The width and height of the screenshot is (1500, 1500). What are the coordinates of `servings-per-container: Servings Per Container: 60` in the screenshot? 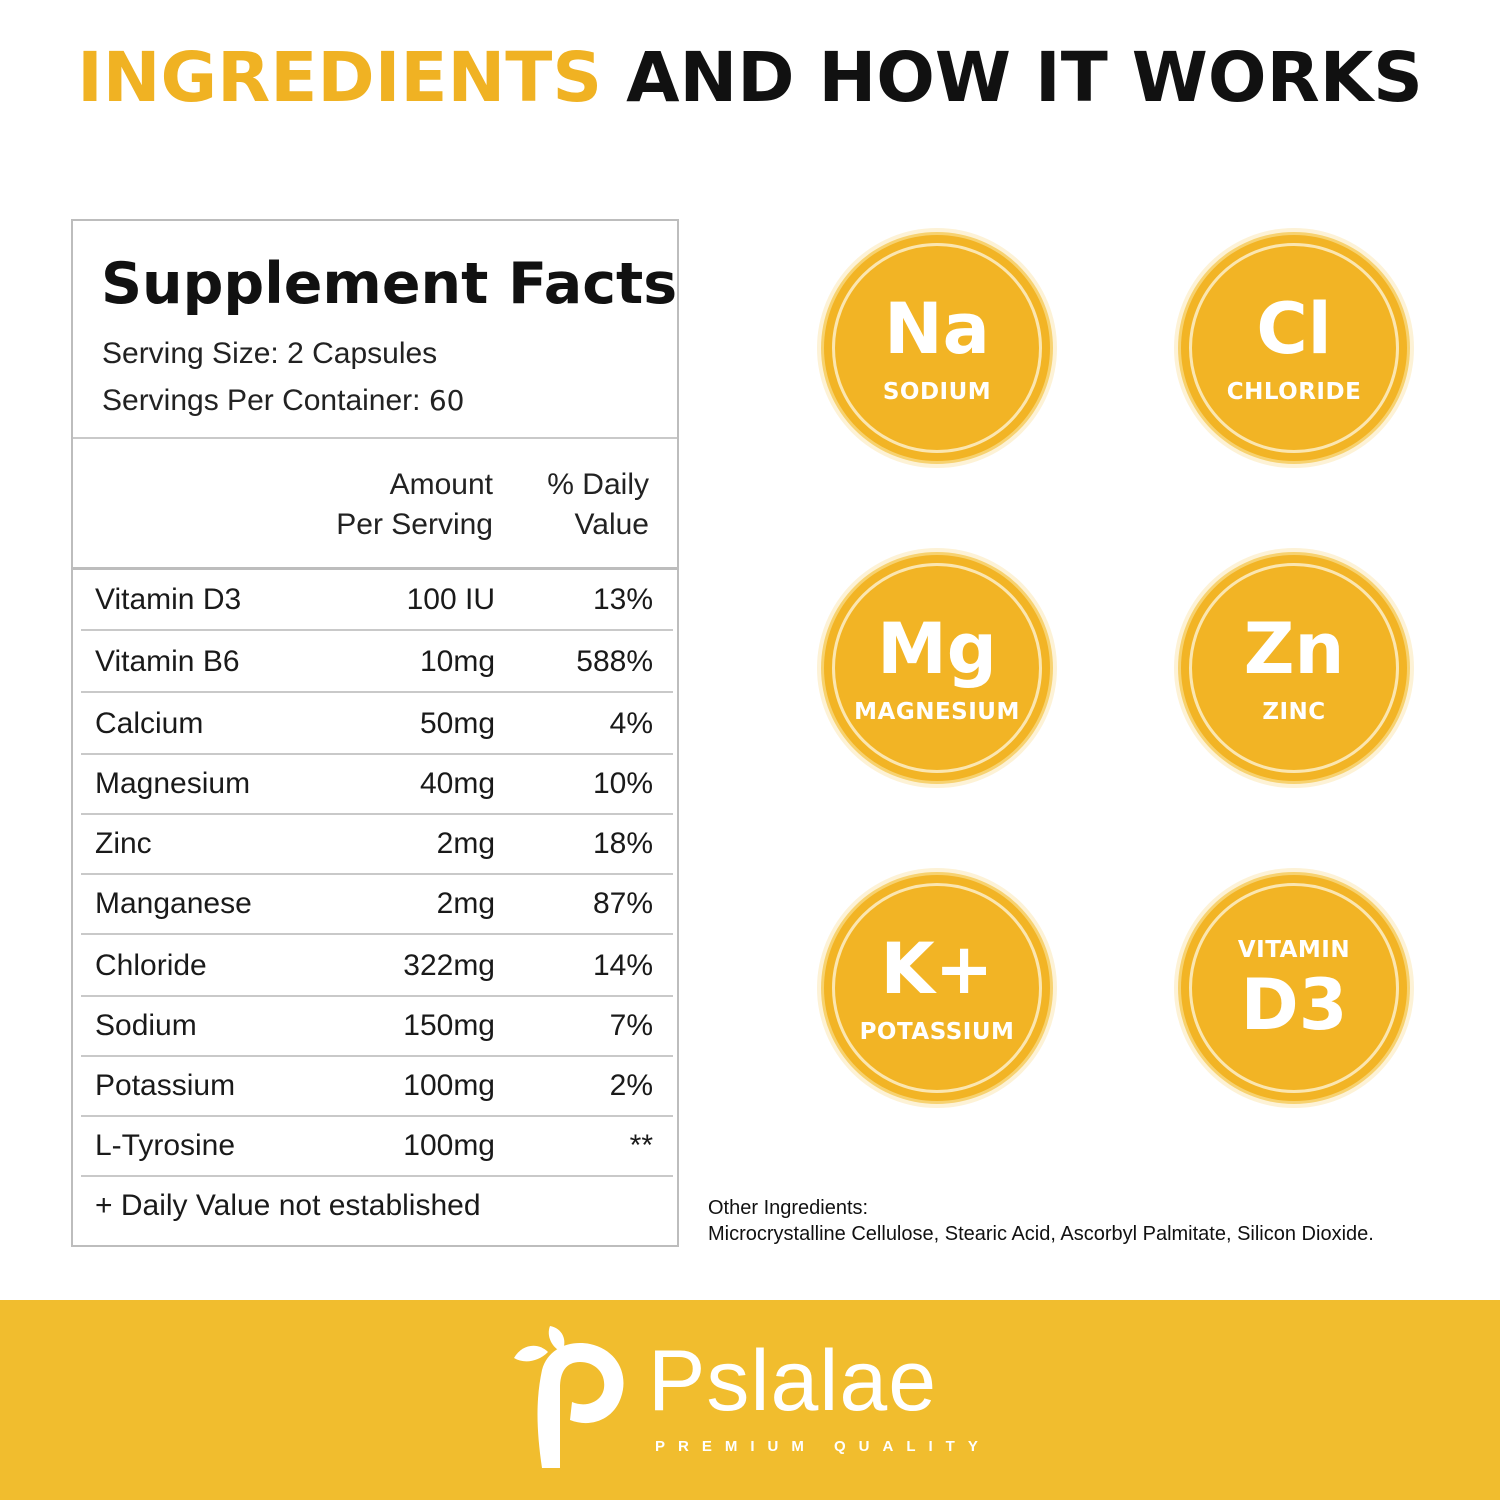 It's located at (283, 401).